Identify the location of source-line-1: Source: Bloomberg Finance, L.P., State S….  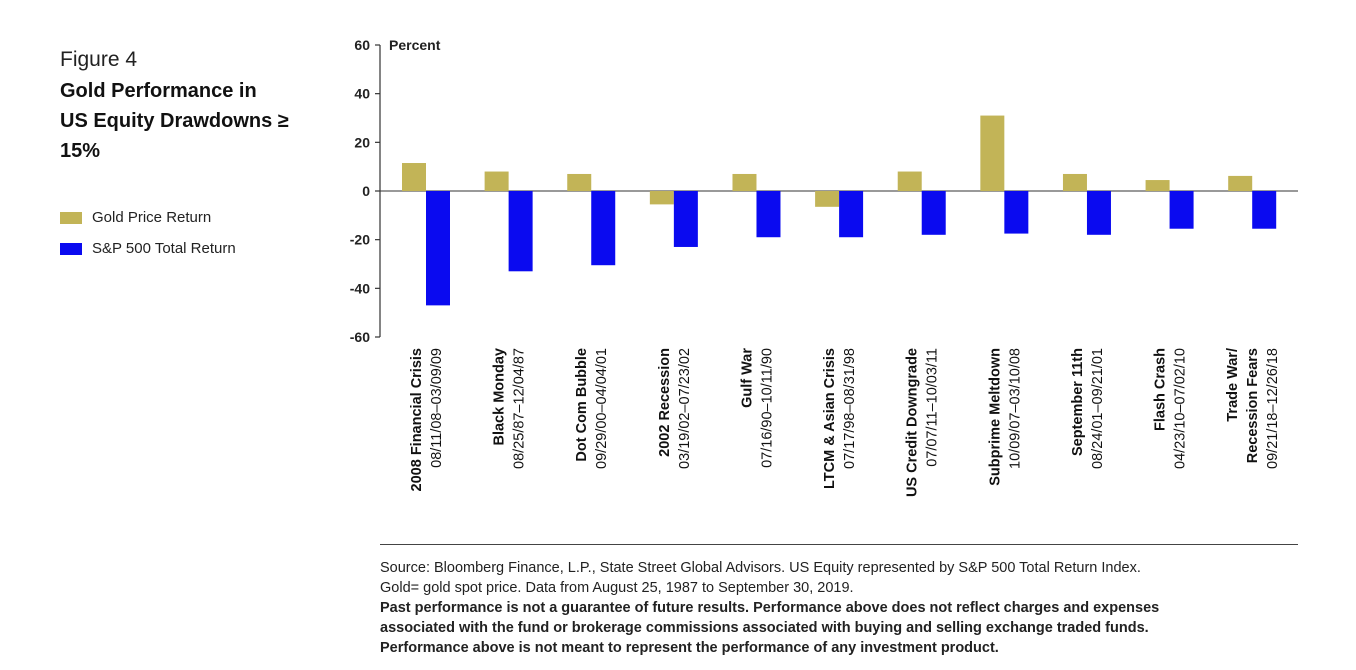
(760, 568).